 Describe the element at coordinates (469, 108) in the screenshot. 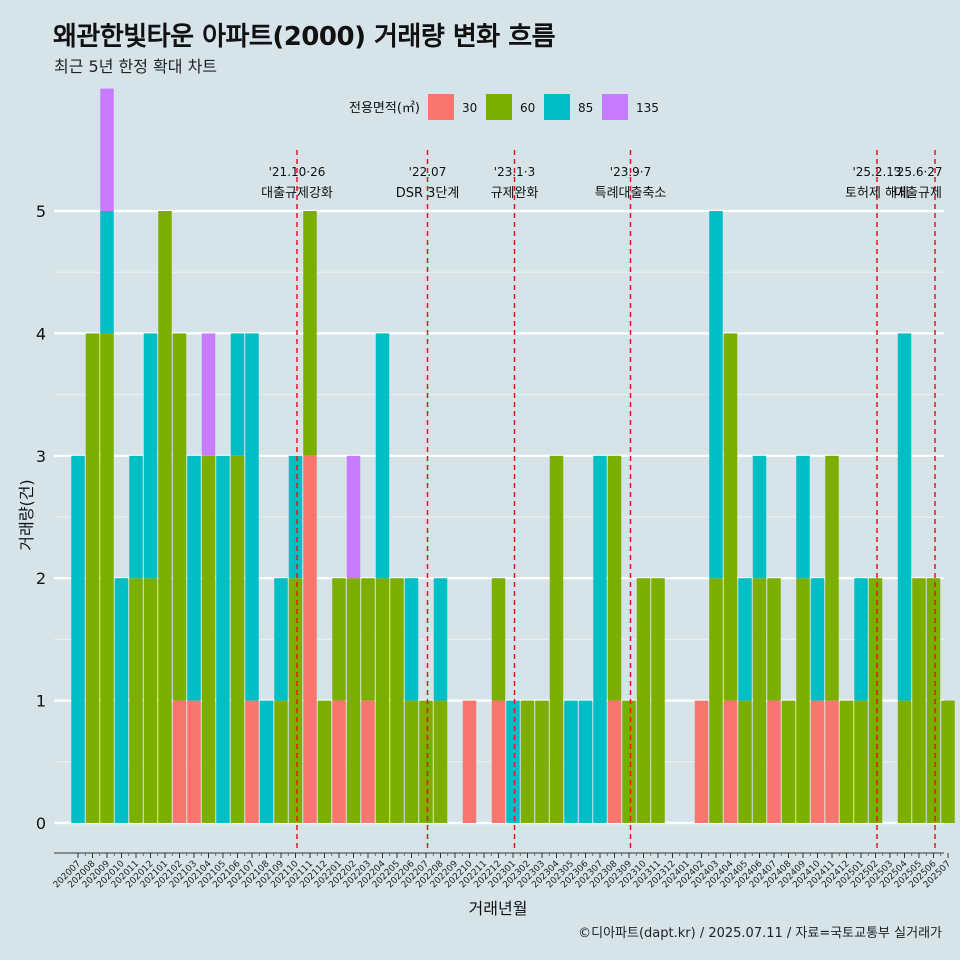

I see `legend-label: 30` at that location.